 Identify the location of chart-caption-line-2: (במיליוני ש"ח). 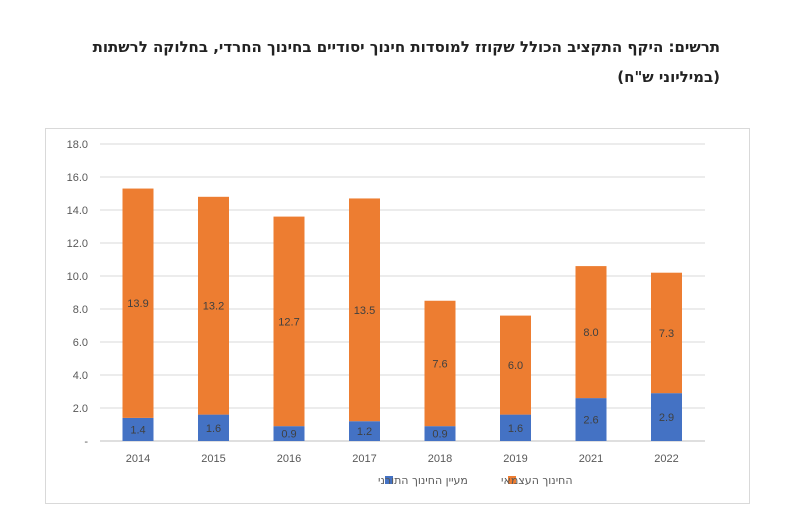
(668, 77).